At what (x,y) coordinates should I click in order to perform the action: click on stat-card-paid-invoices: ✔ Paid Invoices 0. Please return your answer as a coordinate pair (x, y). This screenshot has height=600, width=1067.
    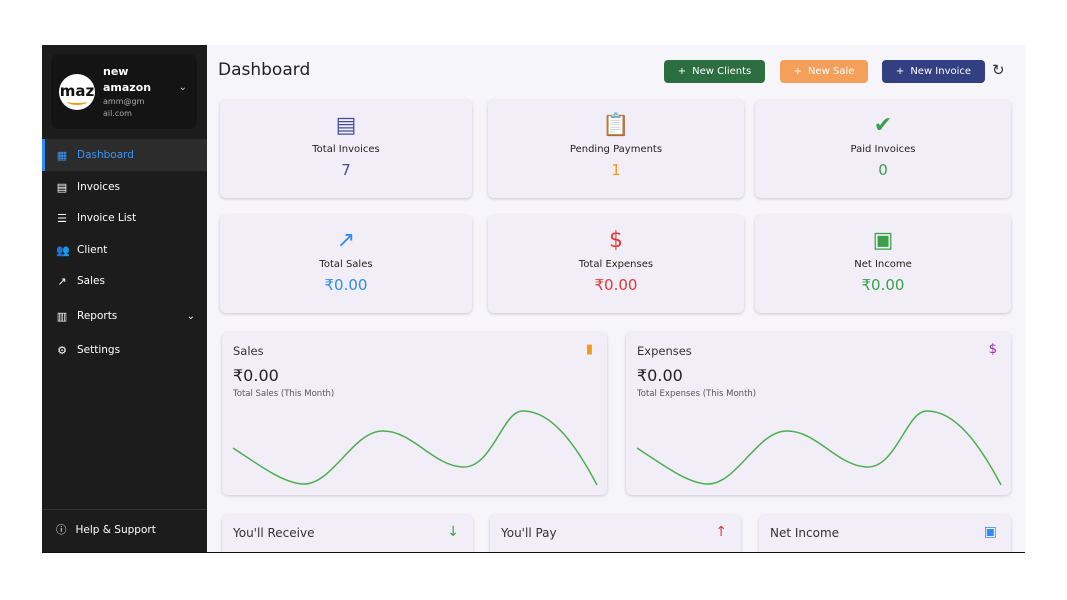
    Looking at the image, I should click on (883, 149).